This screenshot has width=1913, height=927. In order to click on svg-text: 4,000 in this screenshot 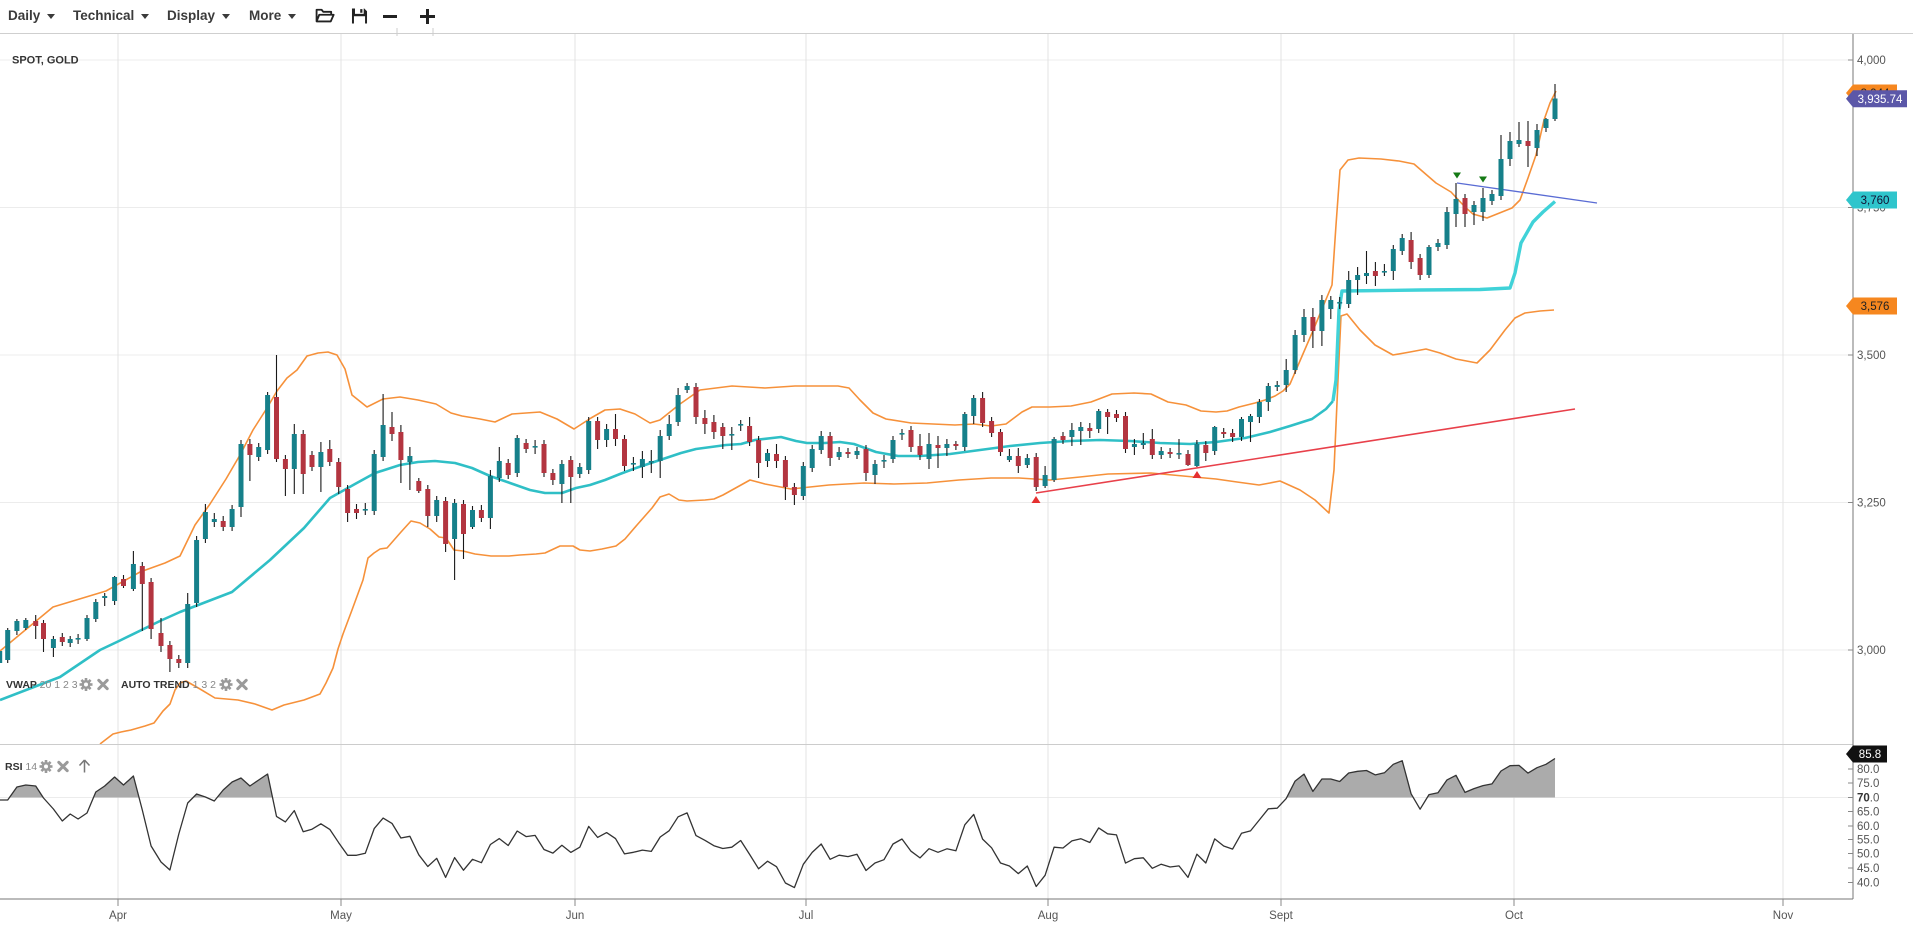, I will do `click(1871, 61)`.